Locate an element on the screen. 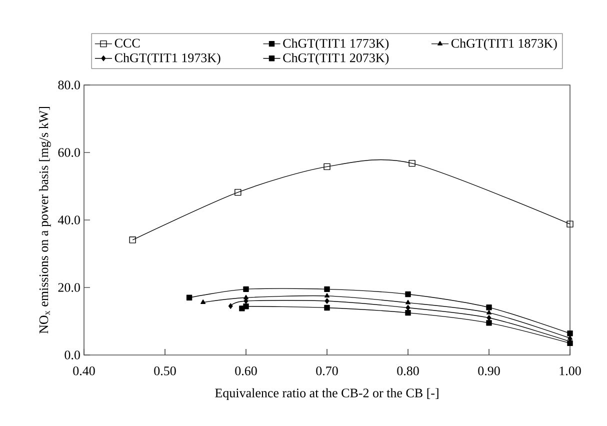 The height and width of the screenshot is (426, 607). x-tick-label: 0.80 is located at coordinates (408, 371).